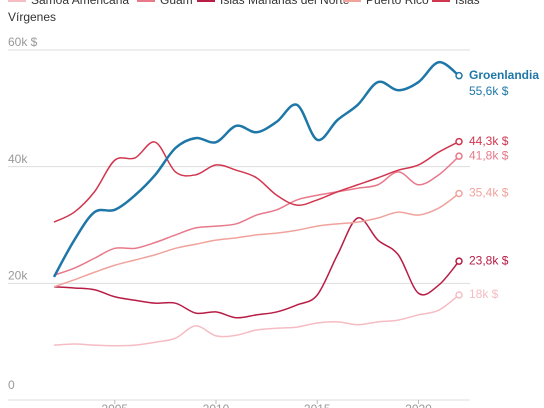 Image resolution: width=544 pixels, height=408 pixels. What do you see at coordinates (397, 3) in the screenshot?
I see `legend-label: Puerto Rico` at bounding box center [397, 3].